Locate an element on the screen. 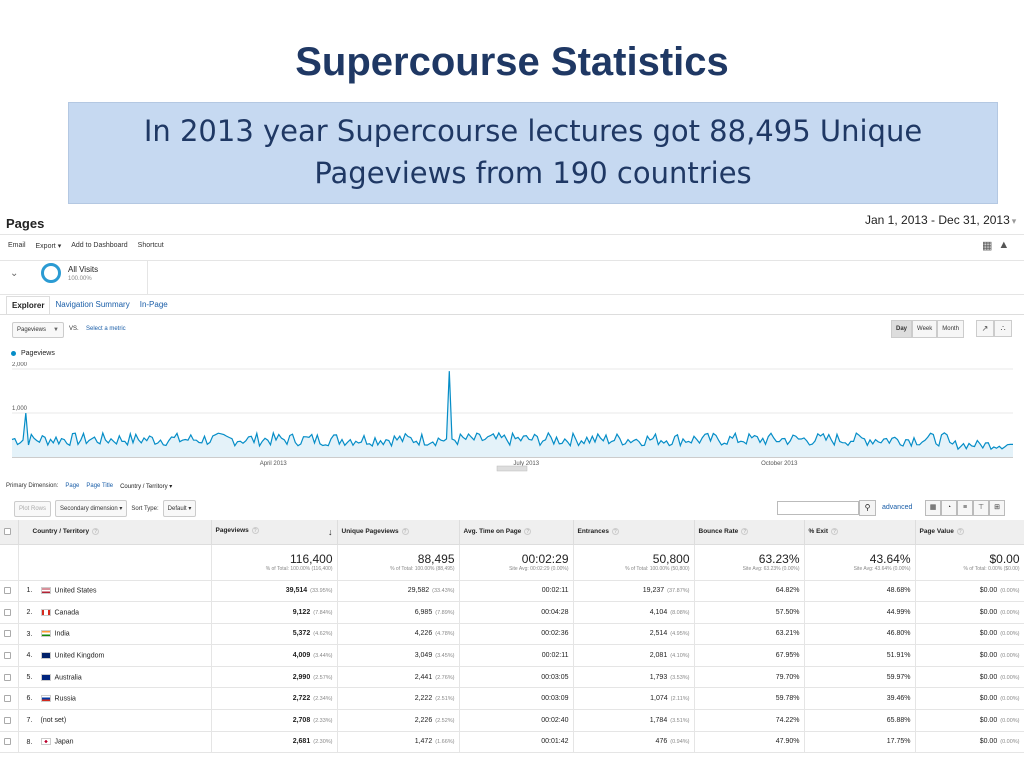 Image resolution: width=1024 pixels, height=768 pixels. col-exit: % Exit? is located at coordinates (860, 532).